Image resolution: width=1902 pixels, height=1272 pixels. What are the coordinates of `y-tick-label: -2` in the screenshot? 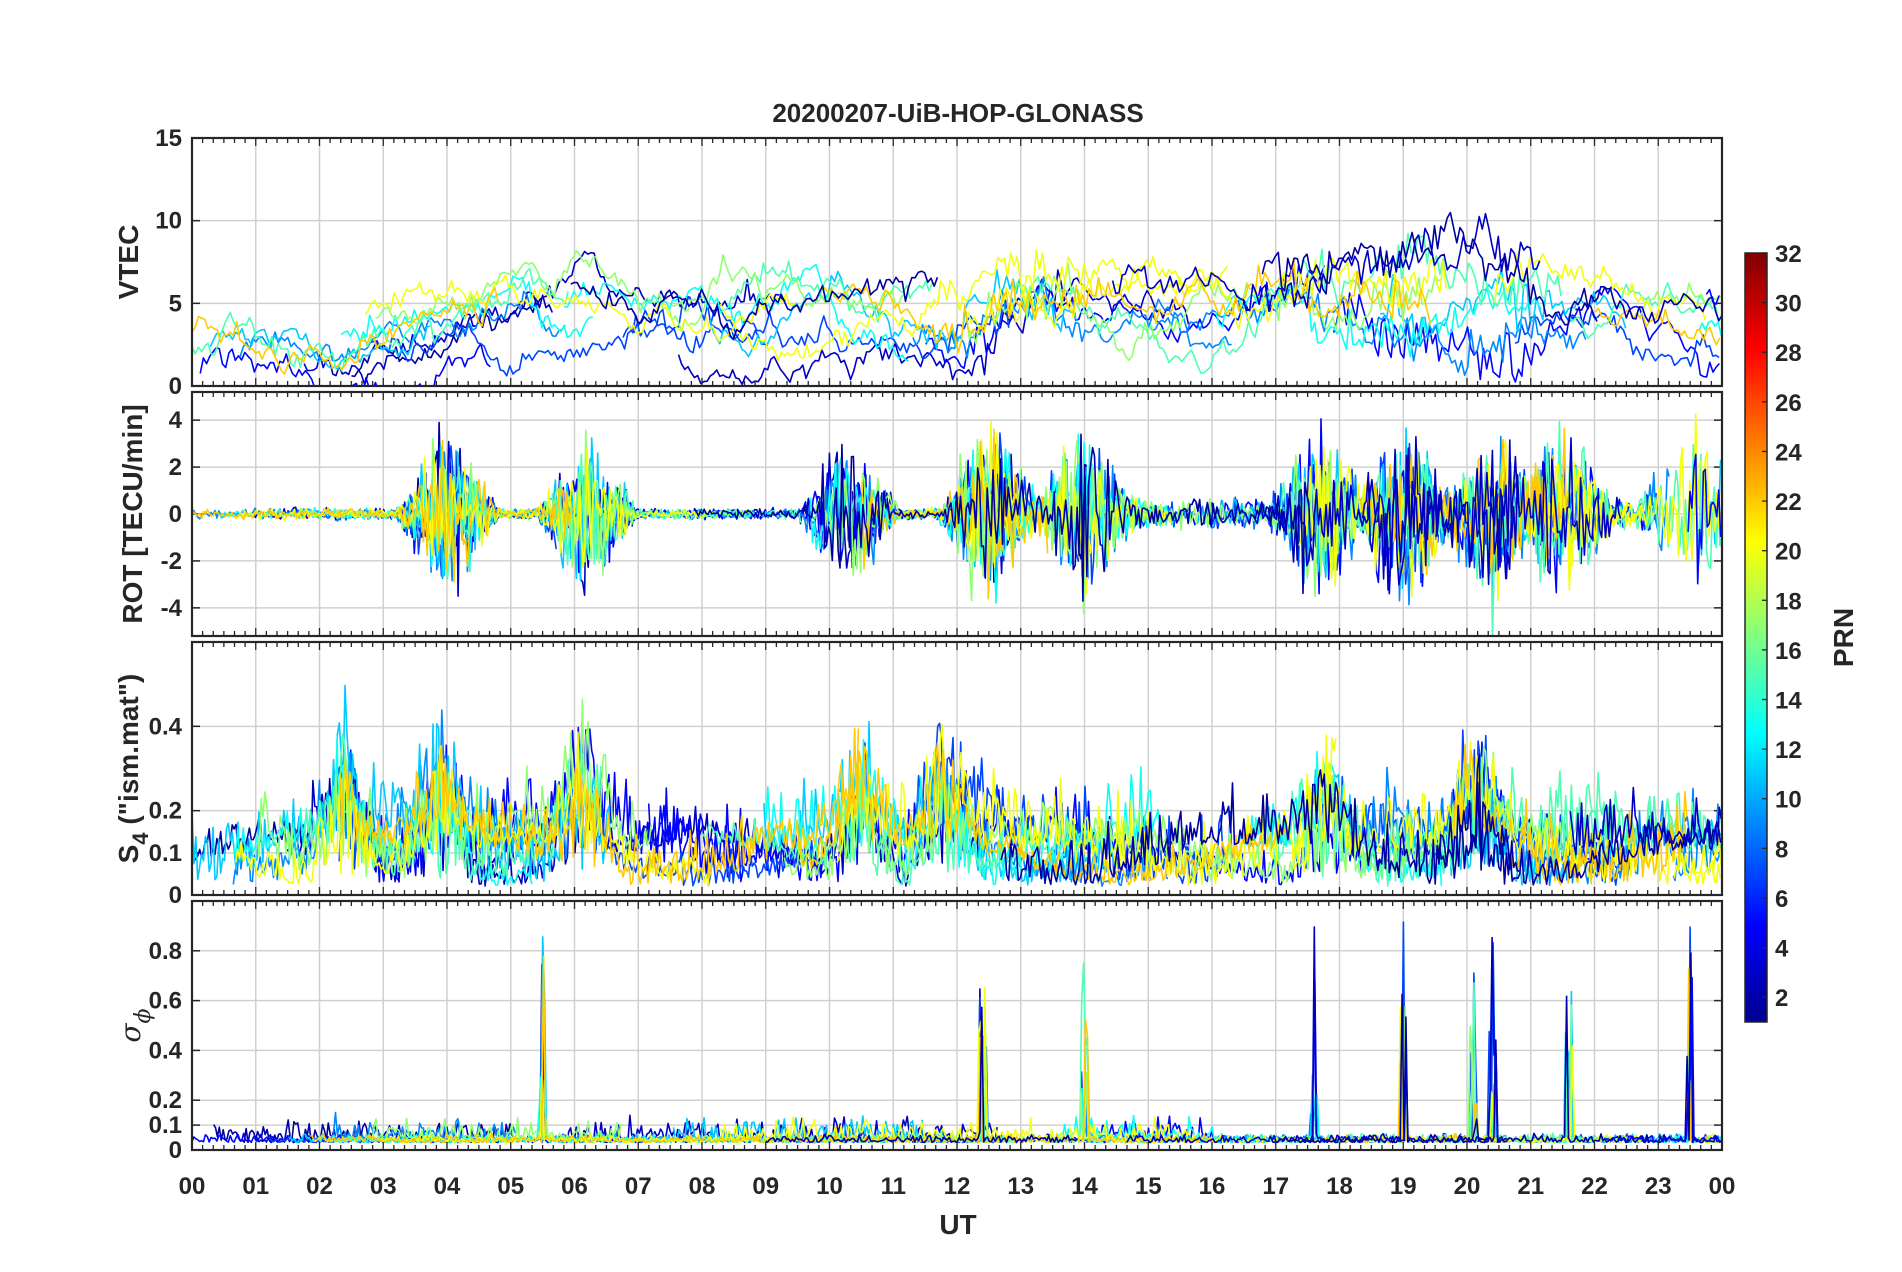 It's located at (171, 561).